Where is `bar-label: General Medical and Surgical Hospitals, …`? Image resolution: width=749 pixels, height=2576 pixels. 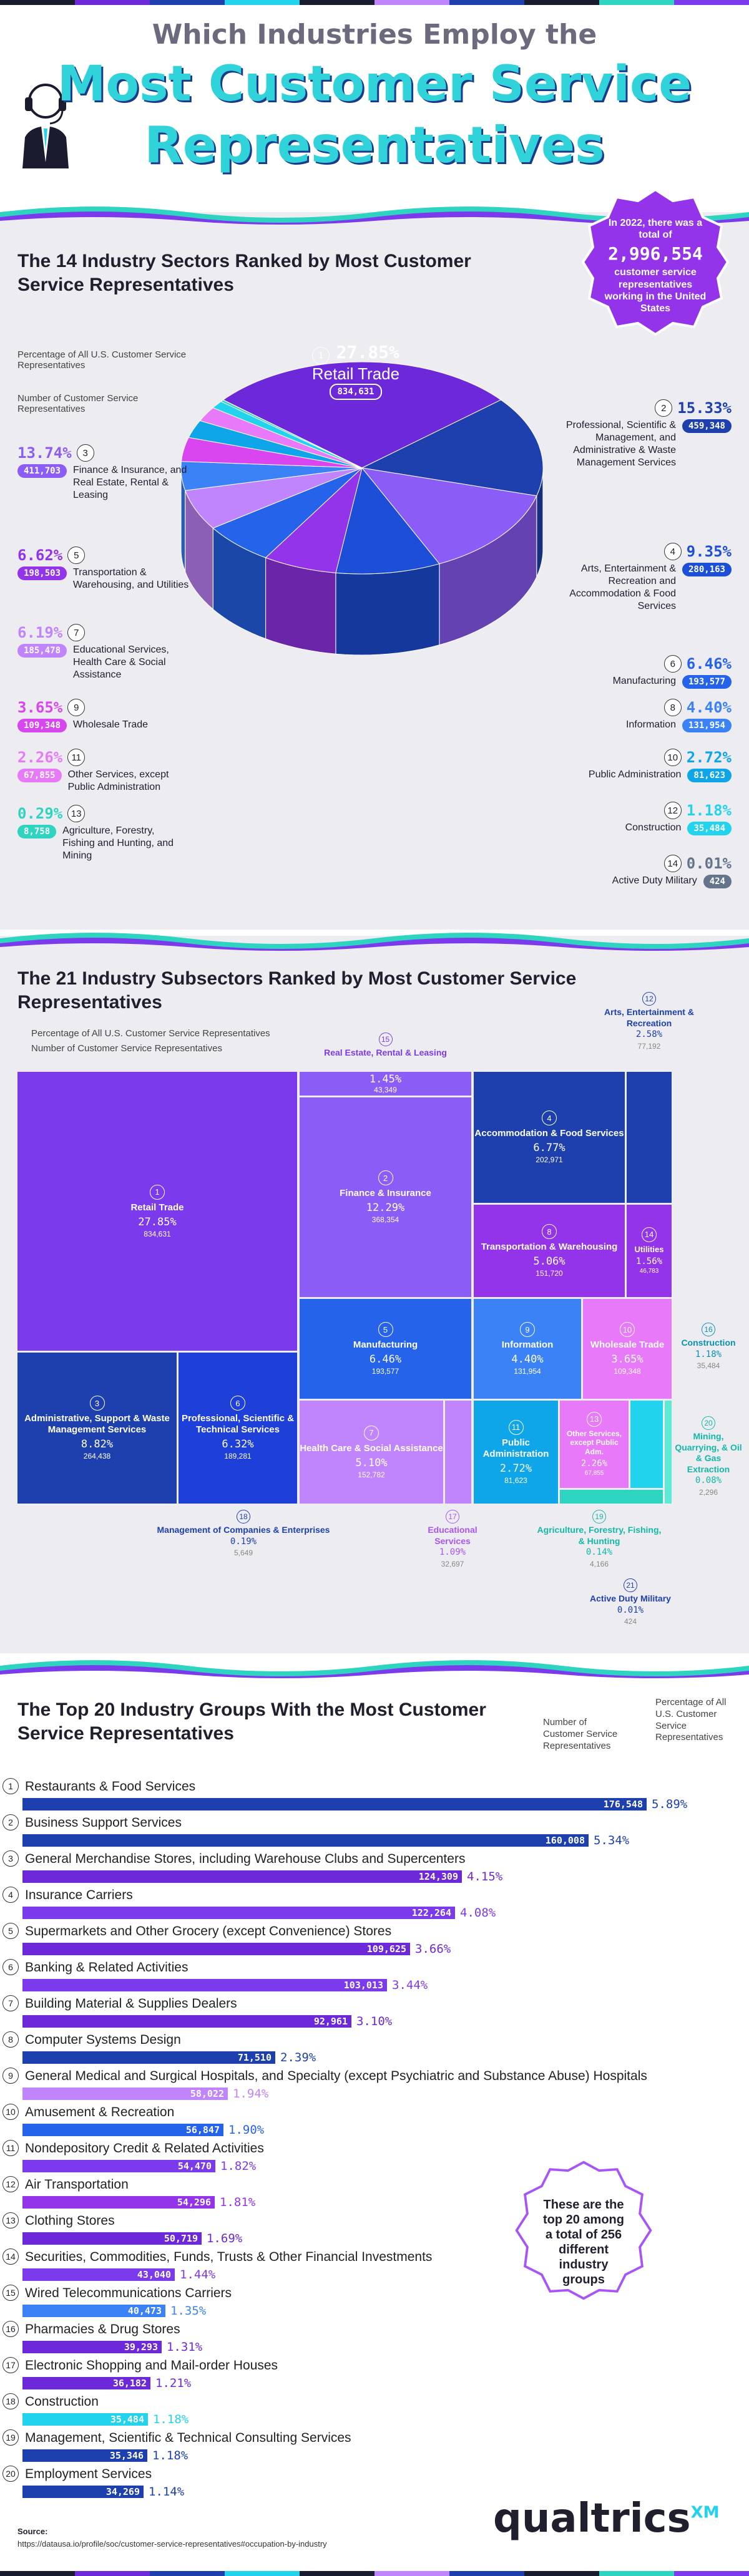
bar-label: General Medical and Surgical Hospitals, … is located at coordinates (336, 2076).